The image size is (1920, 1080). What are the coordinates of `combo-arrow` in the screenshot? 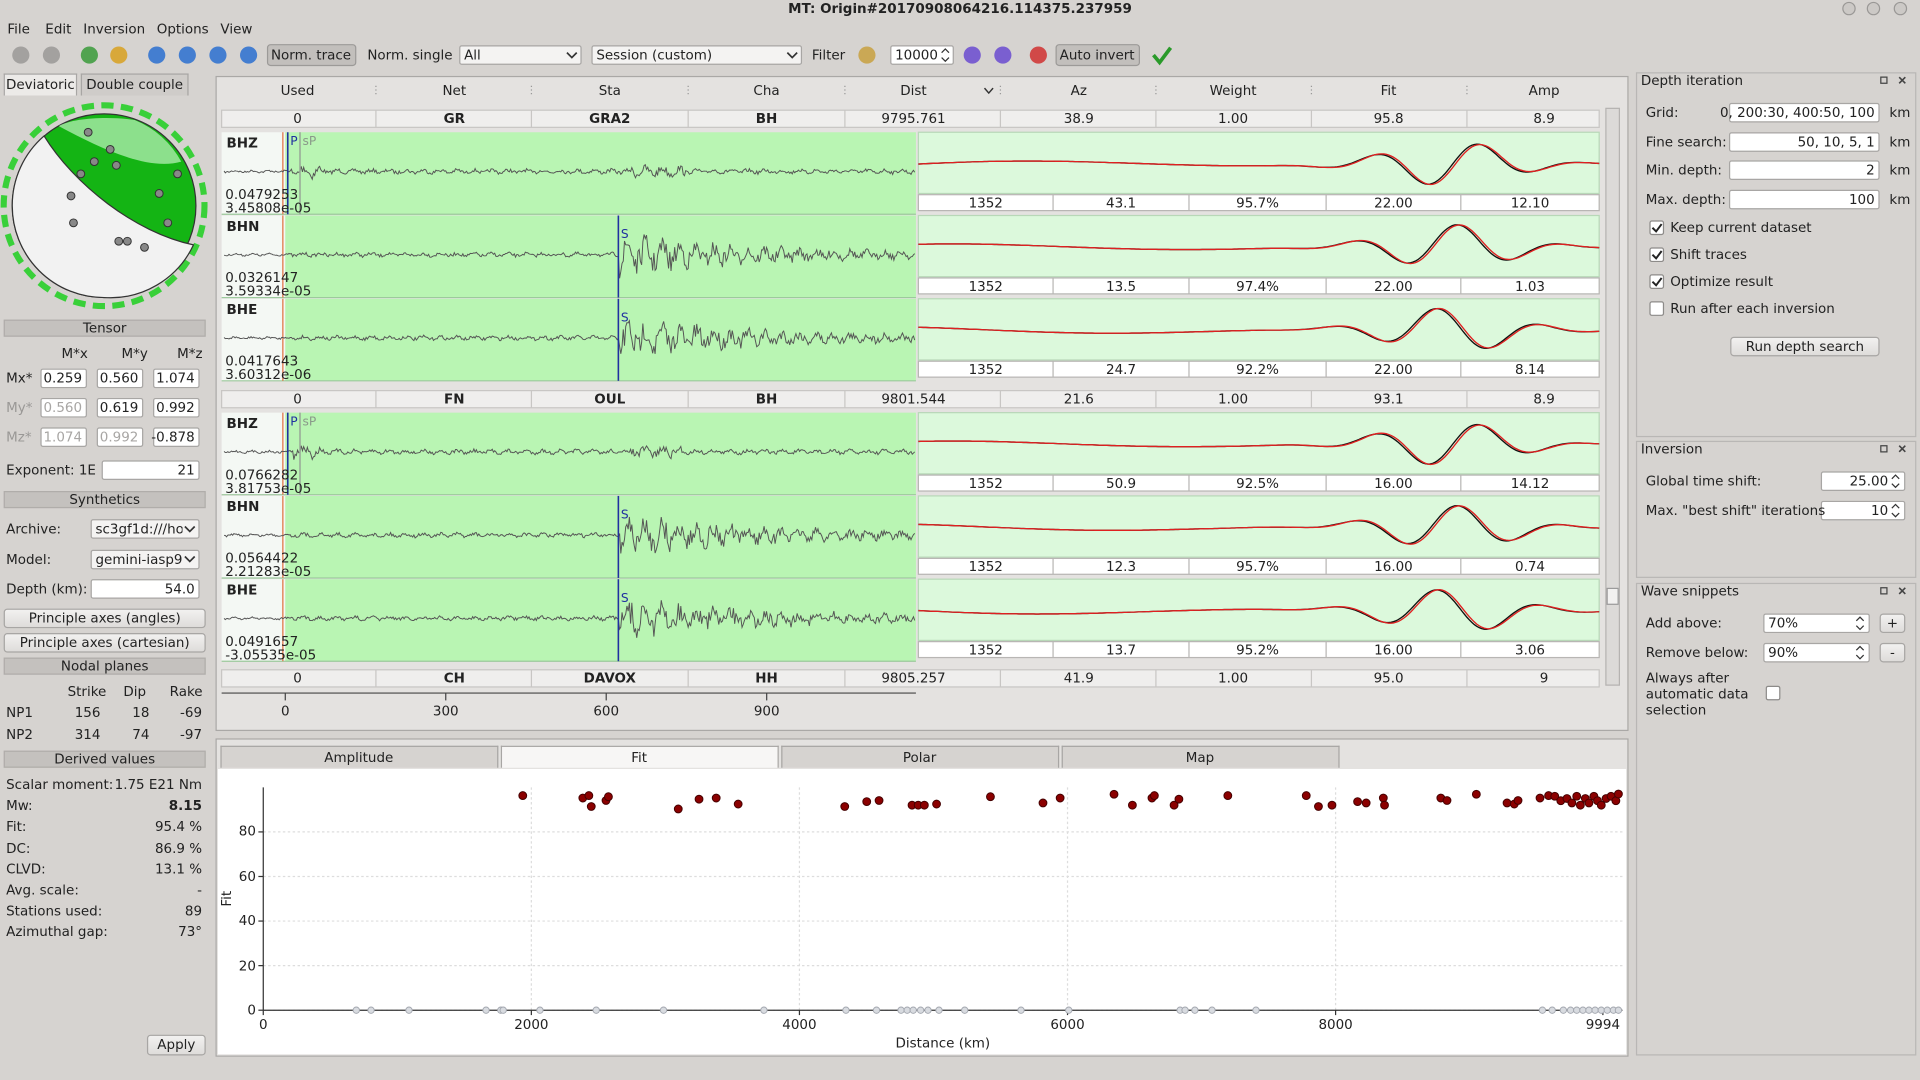 It's located at (572, 55).